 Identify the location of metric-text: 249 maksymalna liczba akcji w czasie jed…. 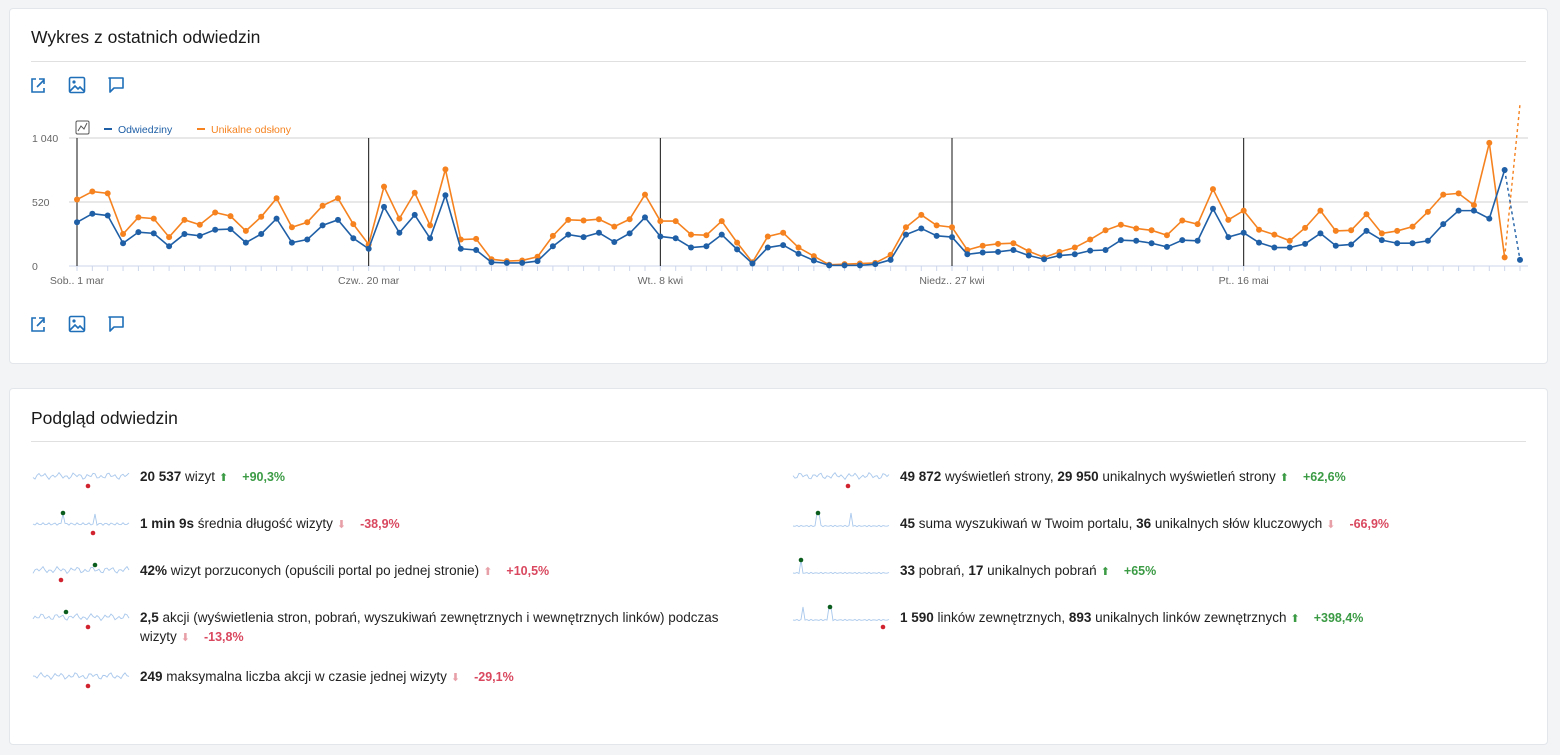
(327, 677).